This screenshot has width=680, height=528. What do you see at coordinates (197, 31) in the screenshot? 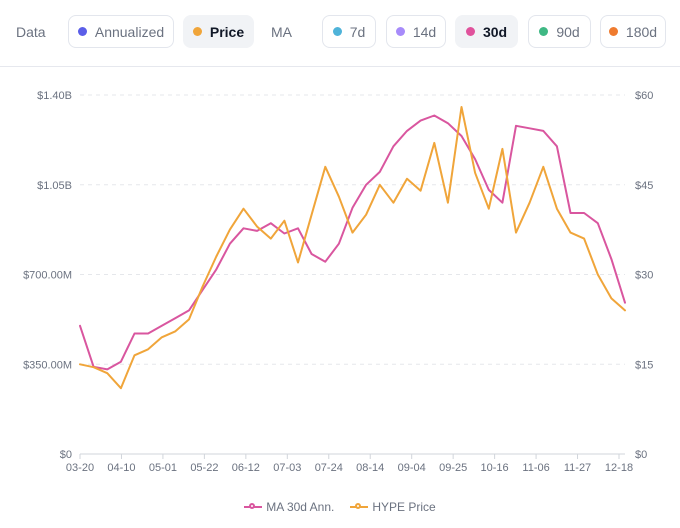
I see `price-dot-icon` at bounding box center [197, 31].